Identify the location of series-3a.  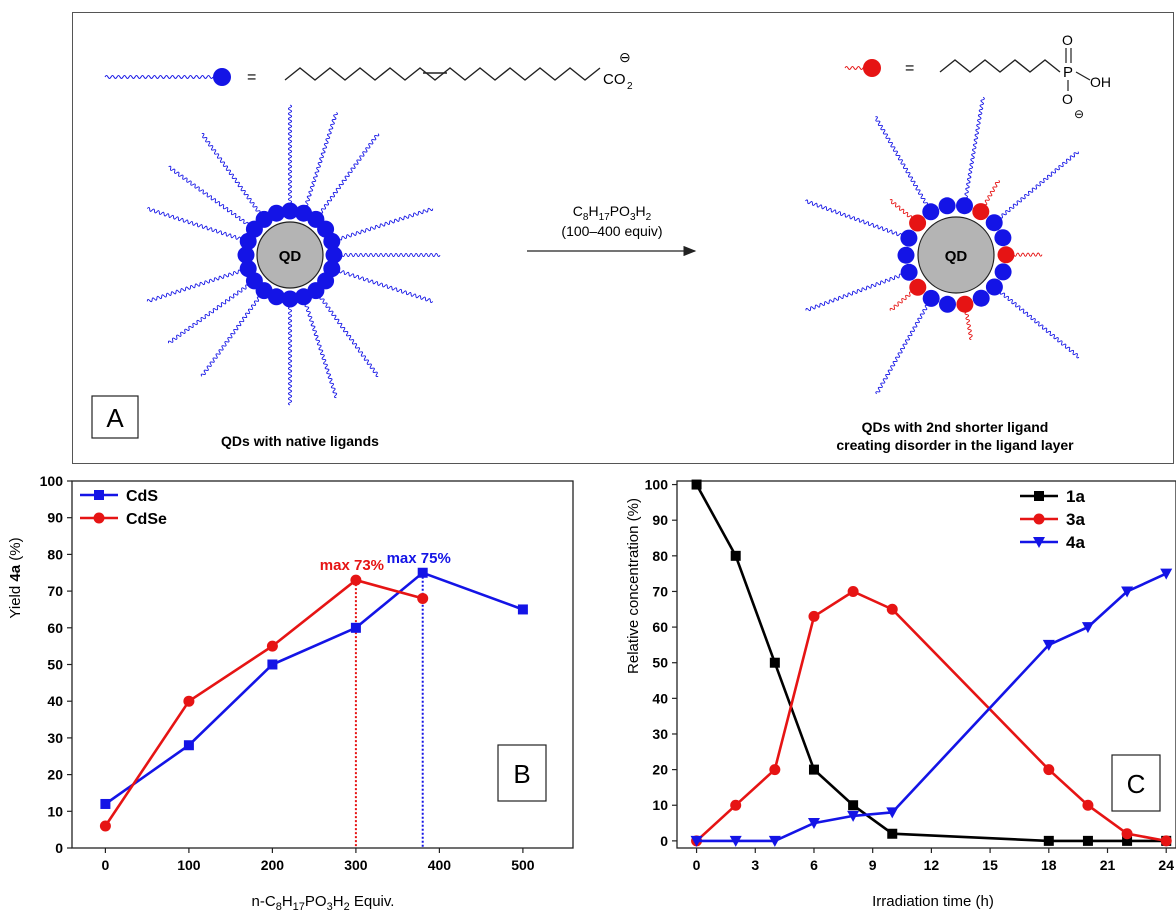
(931, 716).